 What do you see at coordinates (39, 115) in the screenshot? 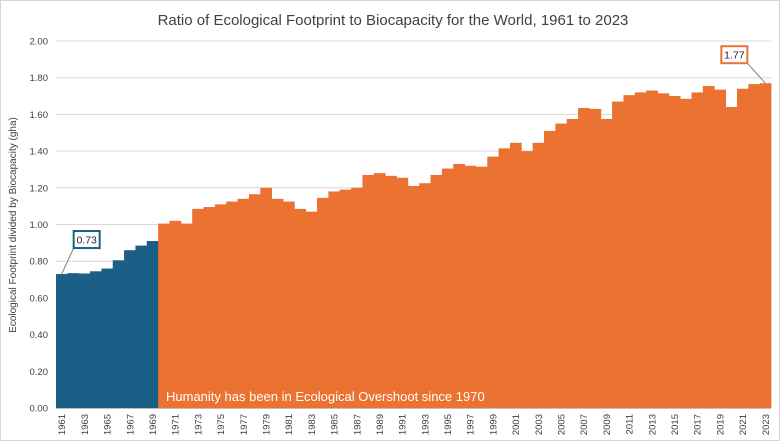
I see `y-tick-label: 1.60` at bounding box center [39, 115].